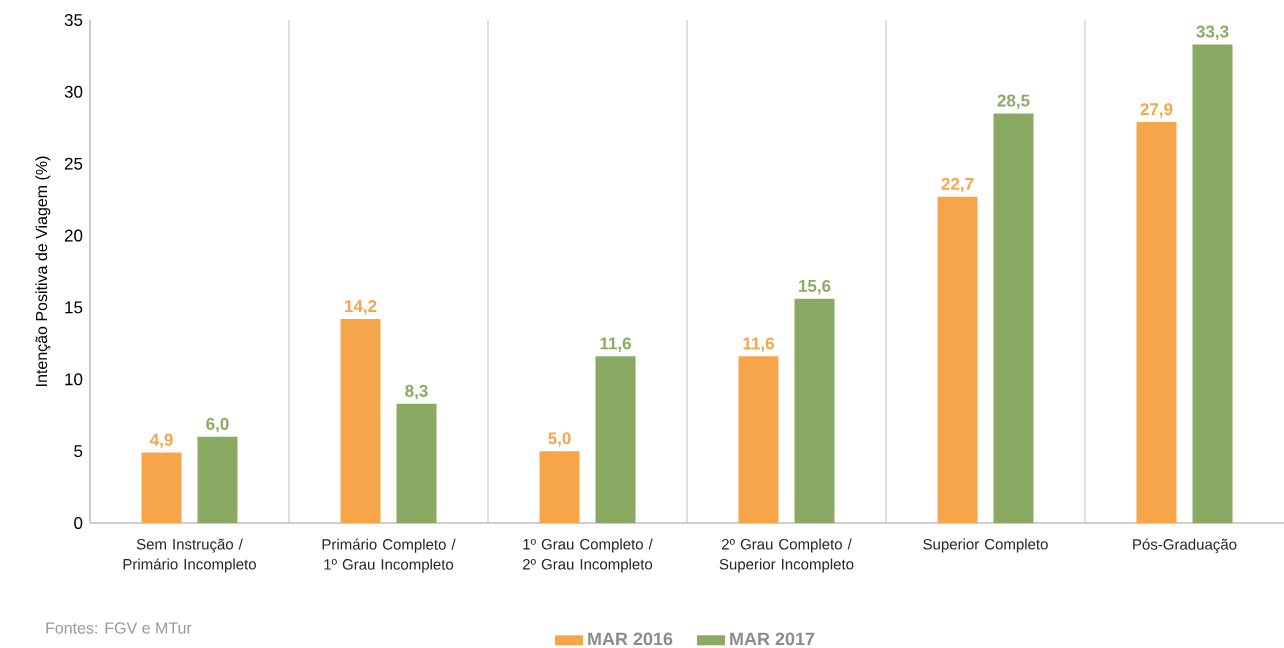 Image resolution: width=1284 pixels, height=648 pixels. Describe the element at coordinates (73, 20) in the screenshot. I see `y-tick-label: 35` at that location.